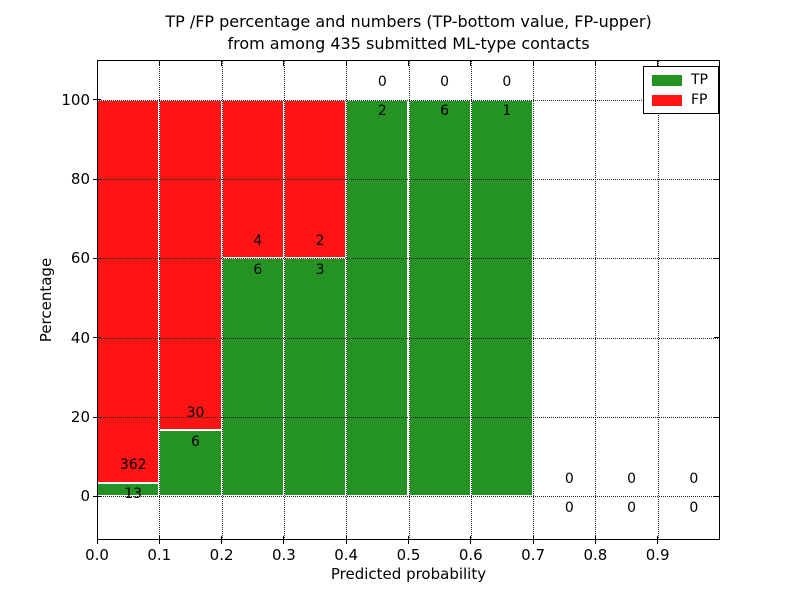 This screenshot has height=600, width=800. I want to click on y-tick-label: 40, so click(80, 337).